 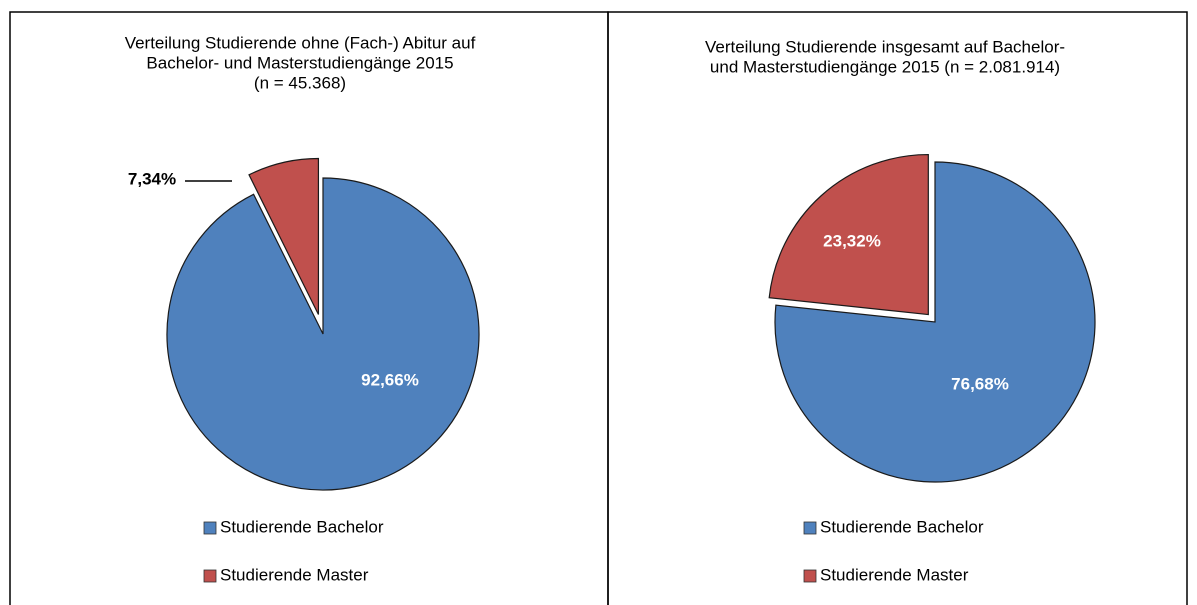 What do you see at coordinates (852, 240) in the screenshot?
I see `value-label: 23,32%` at bounding box center [852, 240].